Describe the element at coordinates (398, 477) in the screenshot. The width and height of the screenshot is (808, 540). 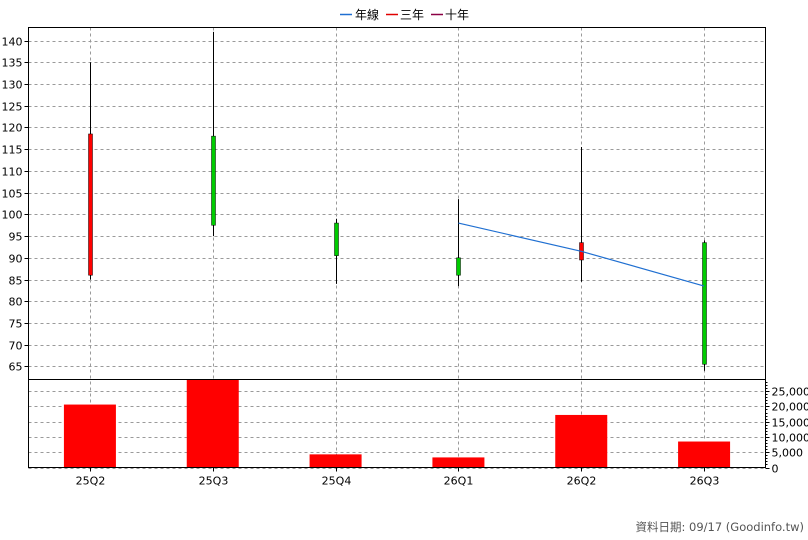
I see `x-axis: 25Q2 25Q3 25Q4 26Q1 26Q2 26Q3` at that location.